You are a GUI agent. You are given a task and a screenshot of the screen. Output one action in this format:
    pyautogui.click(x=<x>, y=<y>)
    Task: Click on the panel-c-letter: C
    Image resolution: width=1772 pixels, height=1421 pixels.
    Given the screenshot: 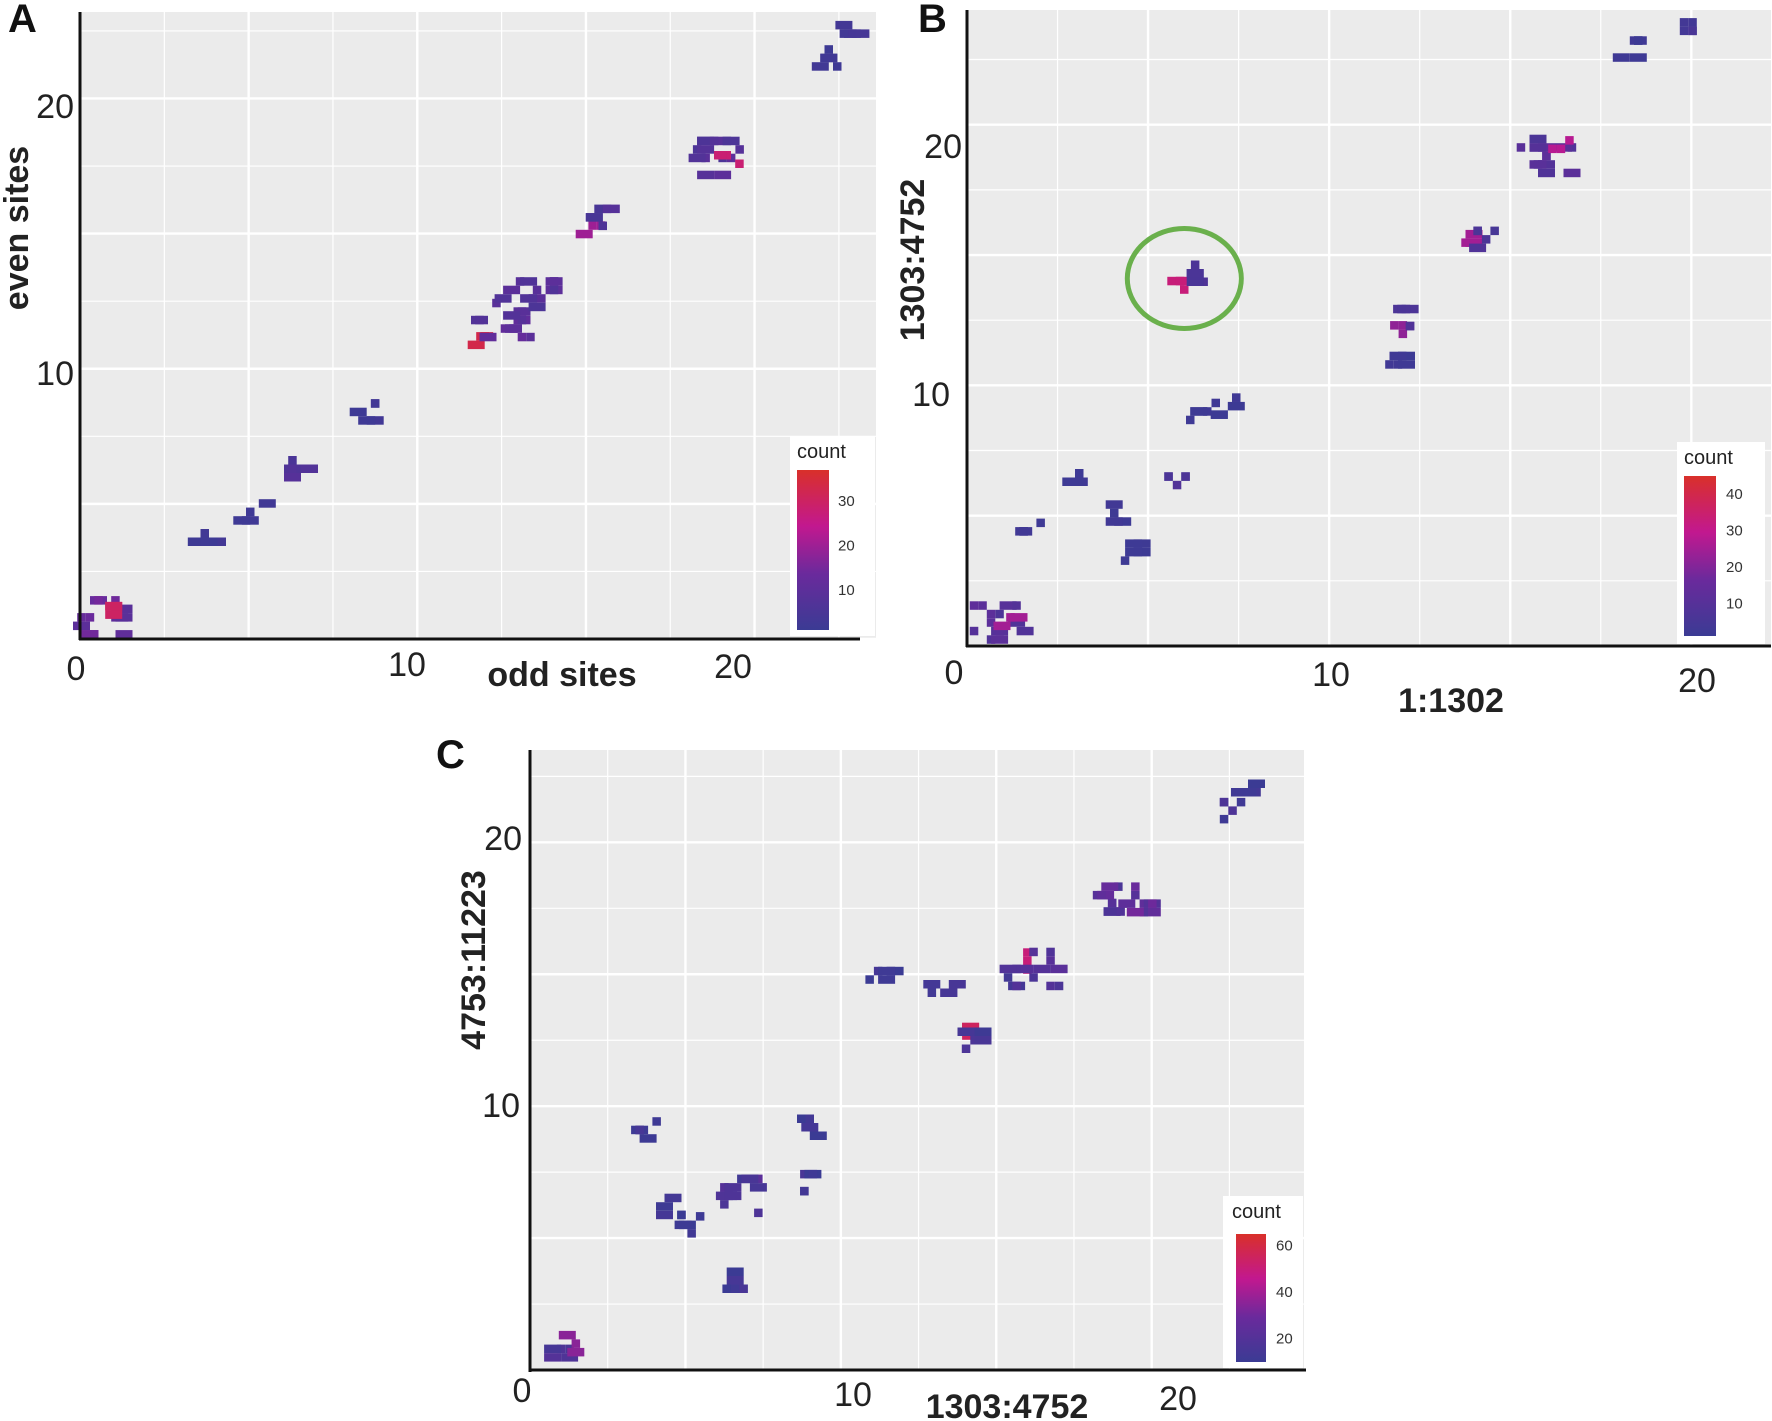 What is the action you would take?
    pyautogui.click(x=450, y=755)
    